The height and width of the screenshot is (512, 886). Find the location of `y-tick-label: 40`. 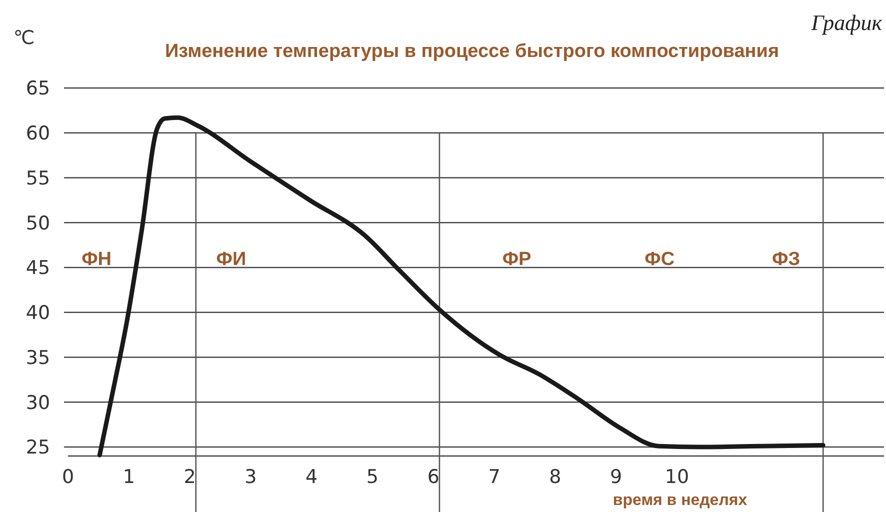

y-tick-label: 40 is located at coordinates (38, 313).